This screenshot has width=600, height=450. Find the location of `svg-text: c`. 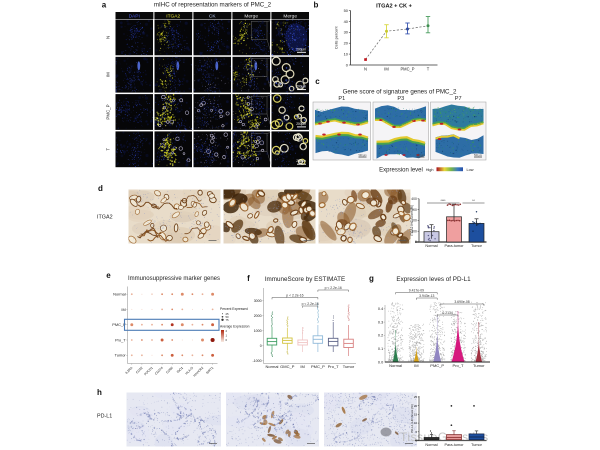

svg-text: c is located at coordinates (317, 81).